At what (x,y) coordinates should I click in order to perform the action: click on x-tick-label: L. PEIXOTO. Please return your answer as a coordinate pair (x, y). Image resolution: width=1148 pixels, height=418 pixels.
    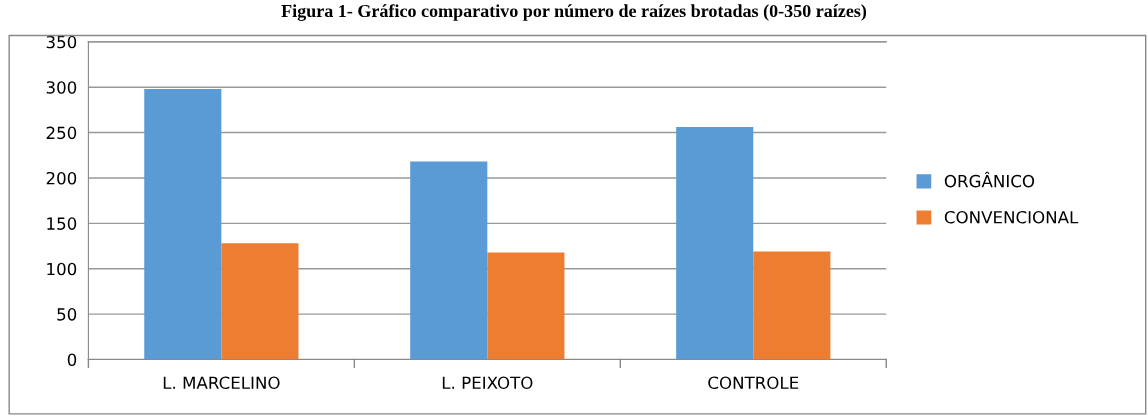
    Looking at the image, I should click on (487, 383).